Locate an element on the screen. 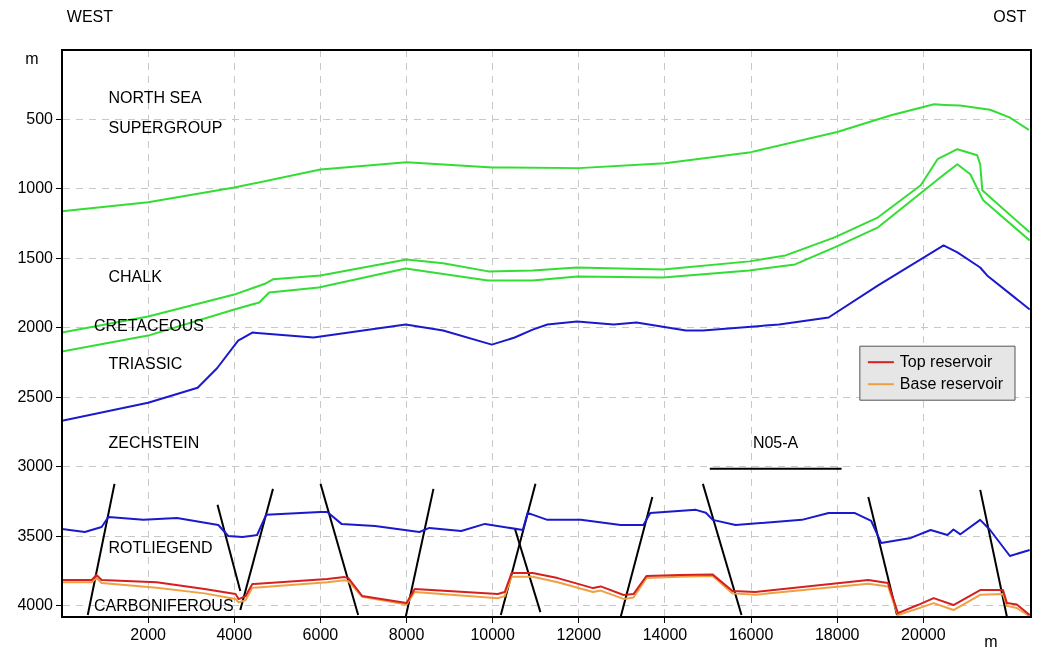  legend-label: Base reservoir is located at coordinates (951, 383).